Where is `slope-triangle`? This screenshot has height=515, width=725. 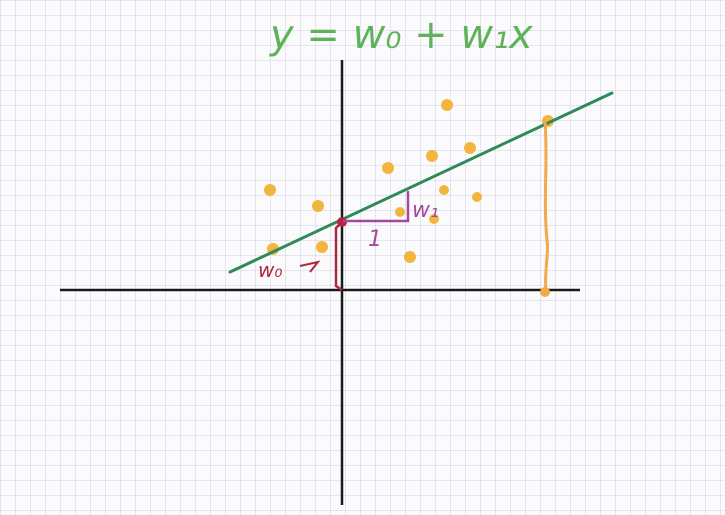
slope-triangle is located at coordinates (376, 206).